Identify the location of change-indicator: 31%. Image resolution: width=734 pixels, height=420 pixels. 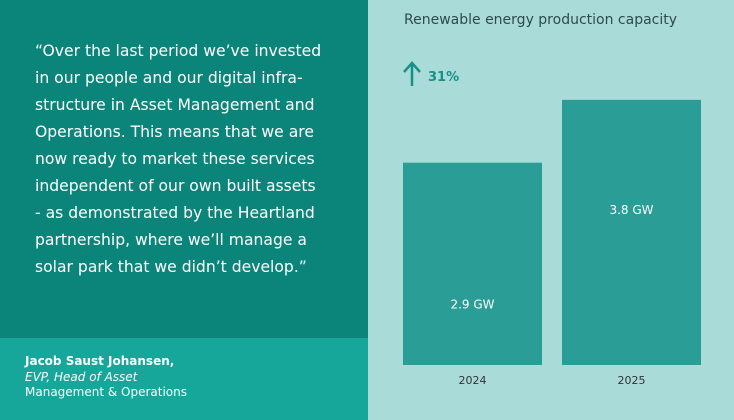
(442, 75).